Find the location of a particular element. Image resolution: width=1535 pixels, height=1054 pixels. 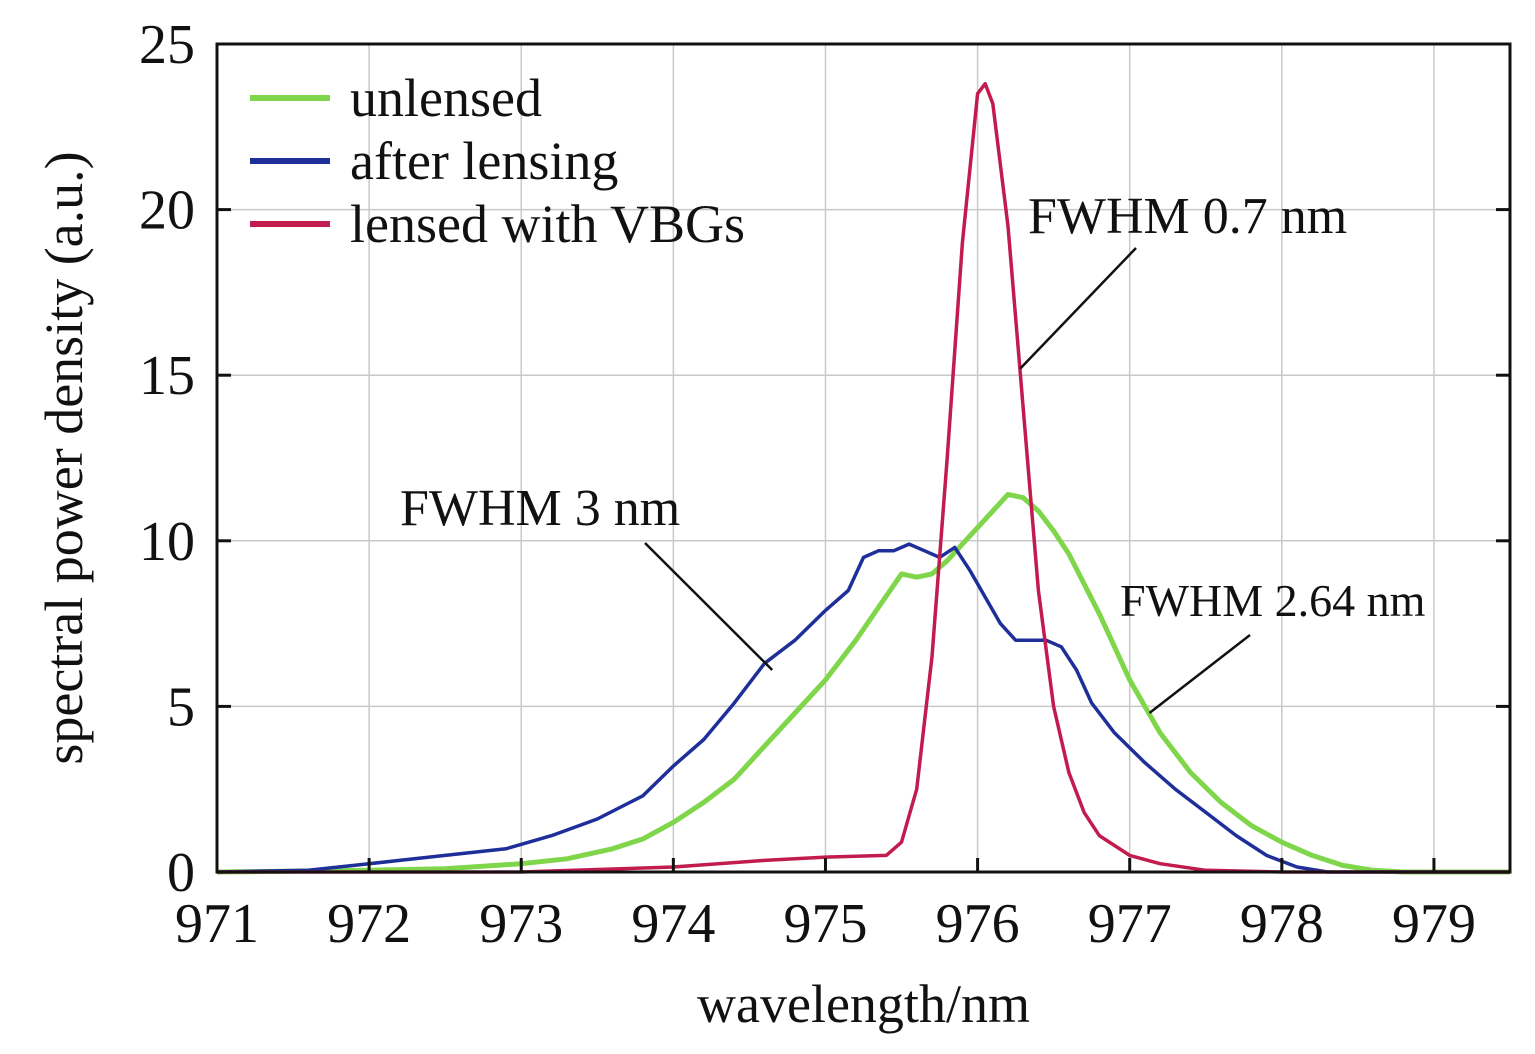

x-tick-label: 979 is located at coordinates (1434, 924).